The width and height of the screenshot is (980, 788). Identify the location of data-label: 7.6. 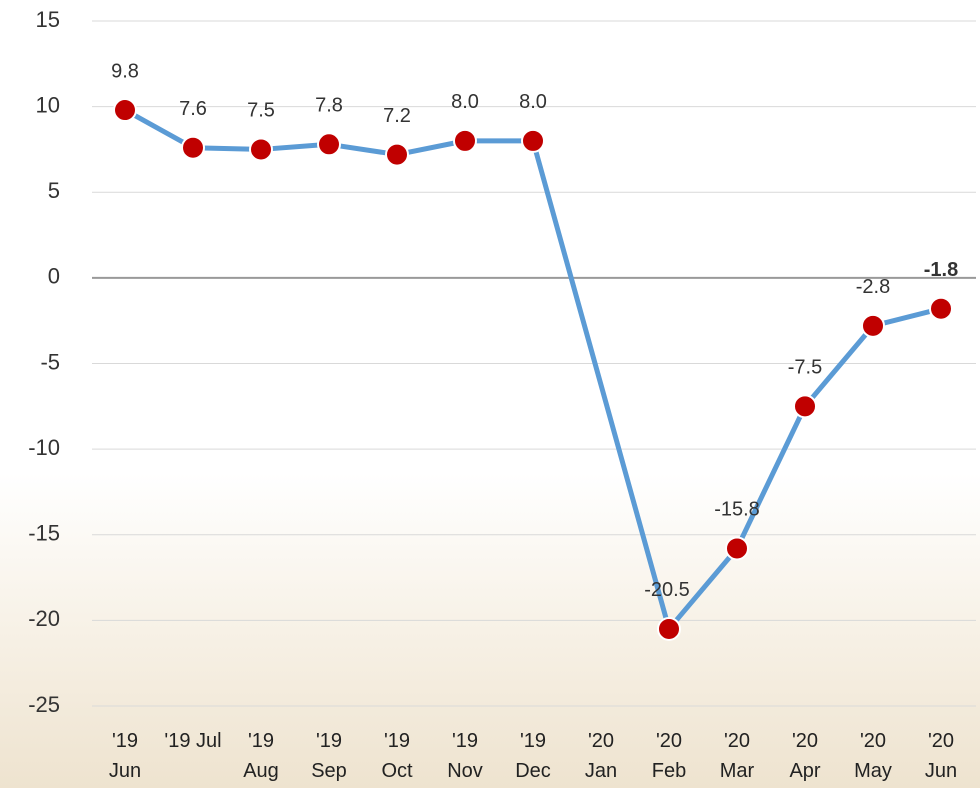
(193, 109).